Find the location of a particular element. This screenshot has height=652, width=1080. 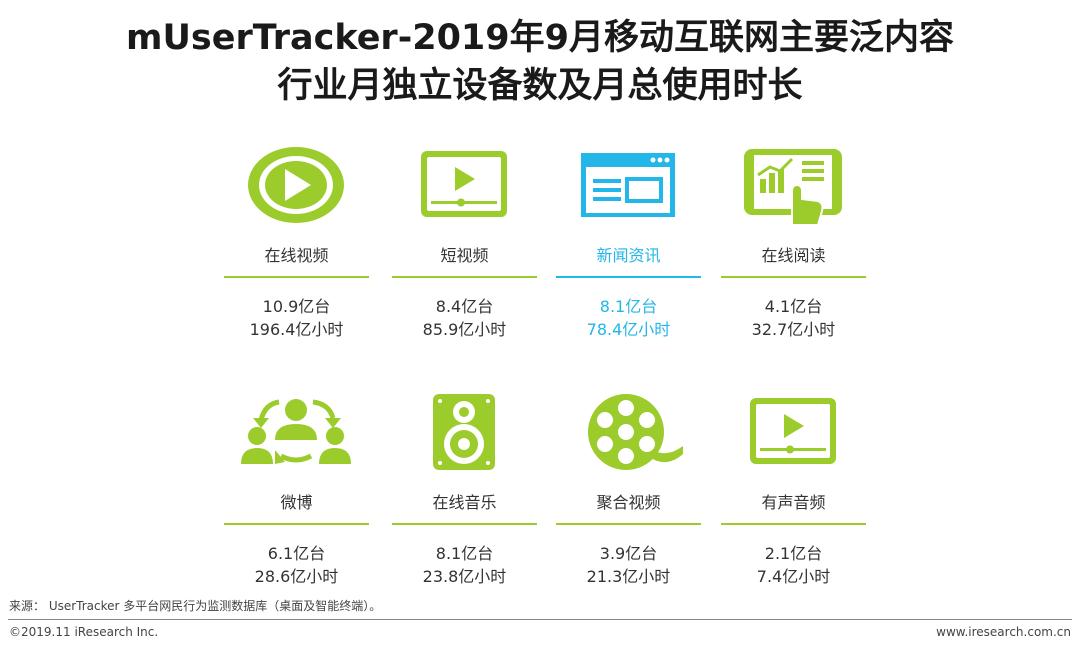

news-browser-icon is located at coordinates (628, 185).